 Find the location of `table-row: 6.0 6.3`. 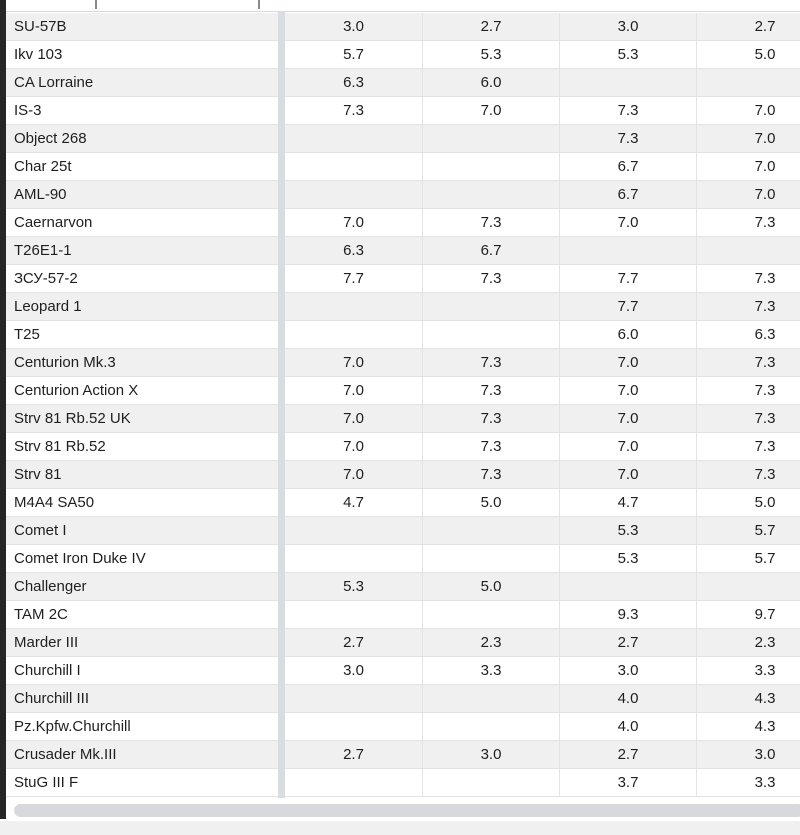

table-row: 6.0 6.3 is located at coordinates (542, 335).